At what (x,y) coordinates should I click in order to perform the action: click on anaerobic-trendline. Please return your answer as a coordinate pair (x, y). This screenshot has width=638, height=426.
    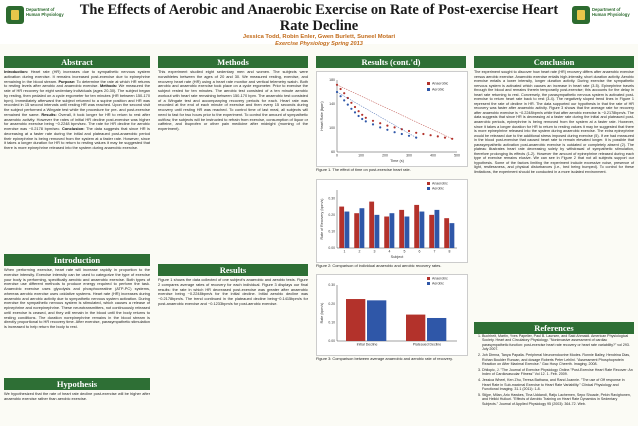
    Looking at the image, I should click on (394, 112).